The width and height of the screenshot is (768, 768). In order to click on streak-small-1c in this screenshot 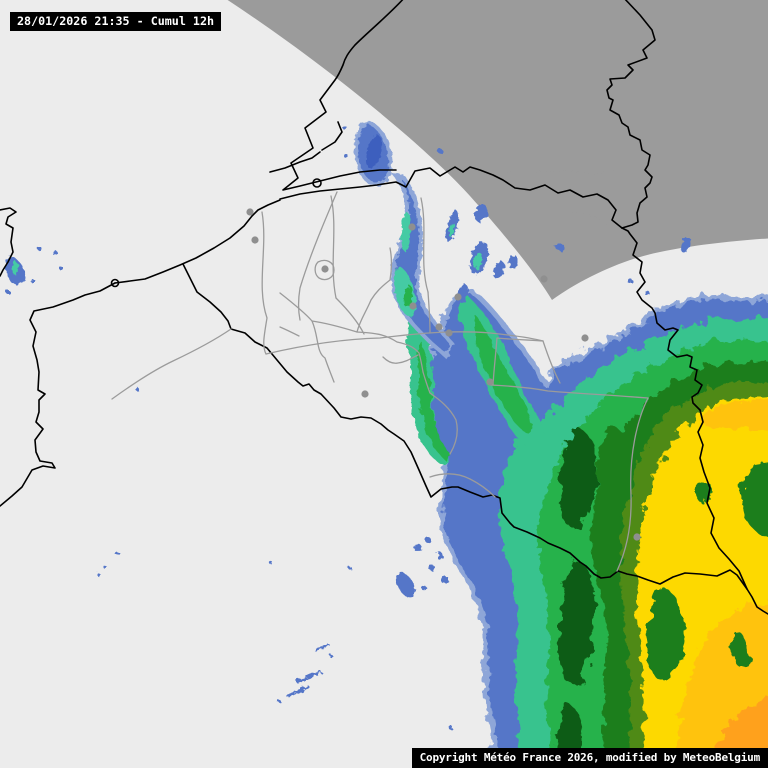, I will do `click(452, 230)`.